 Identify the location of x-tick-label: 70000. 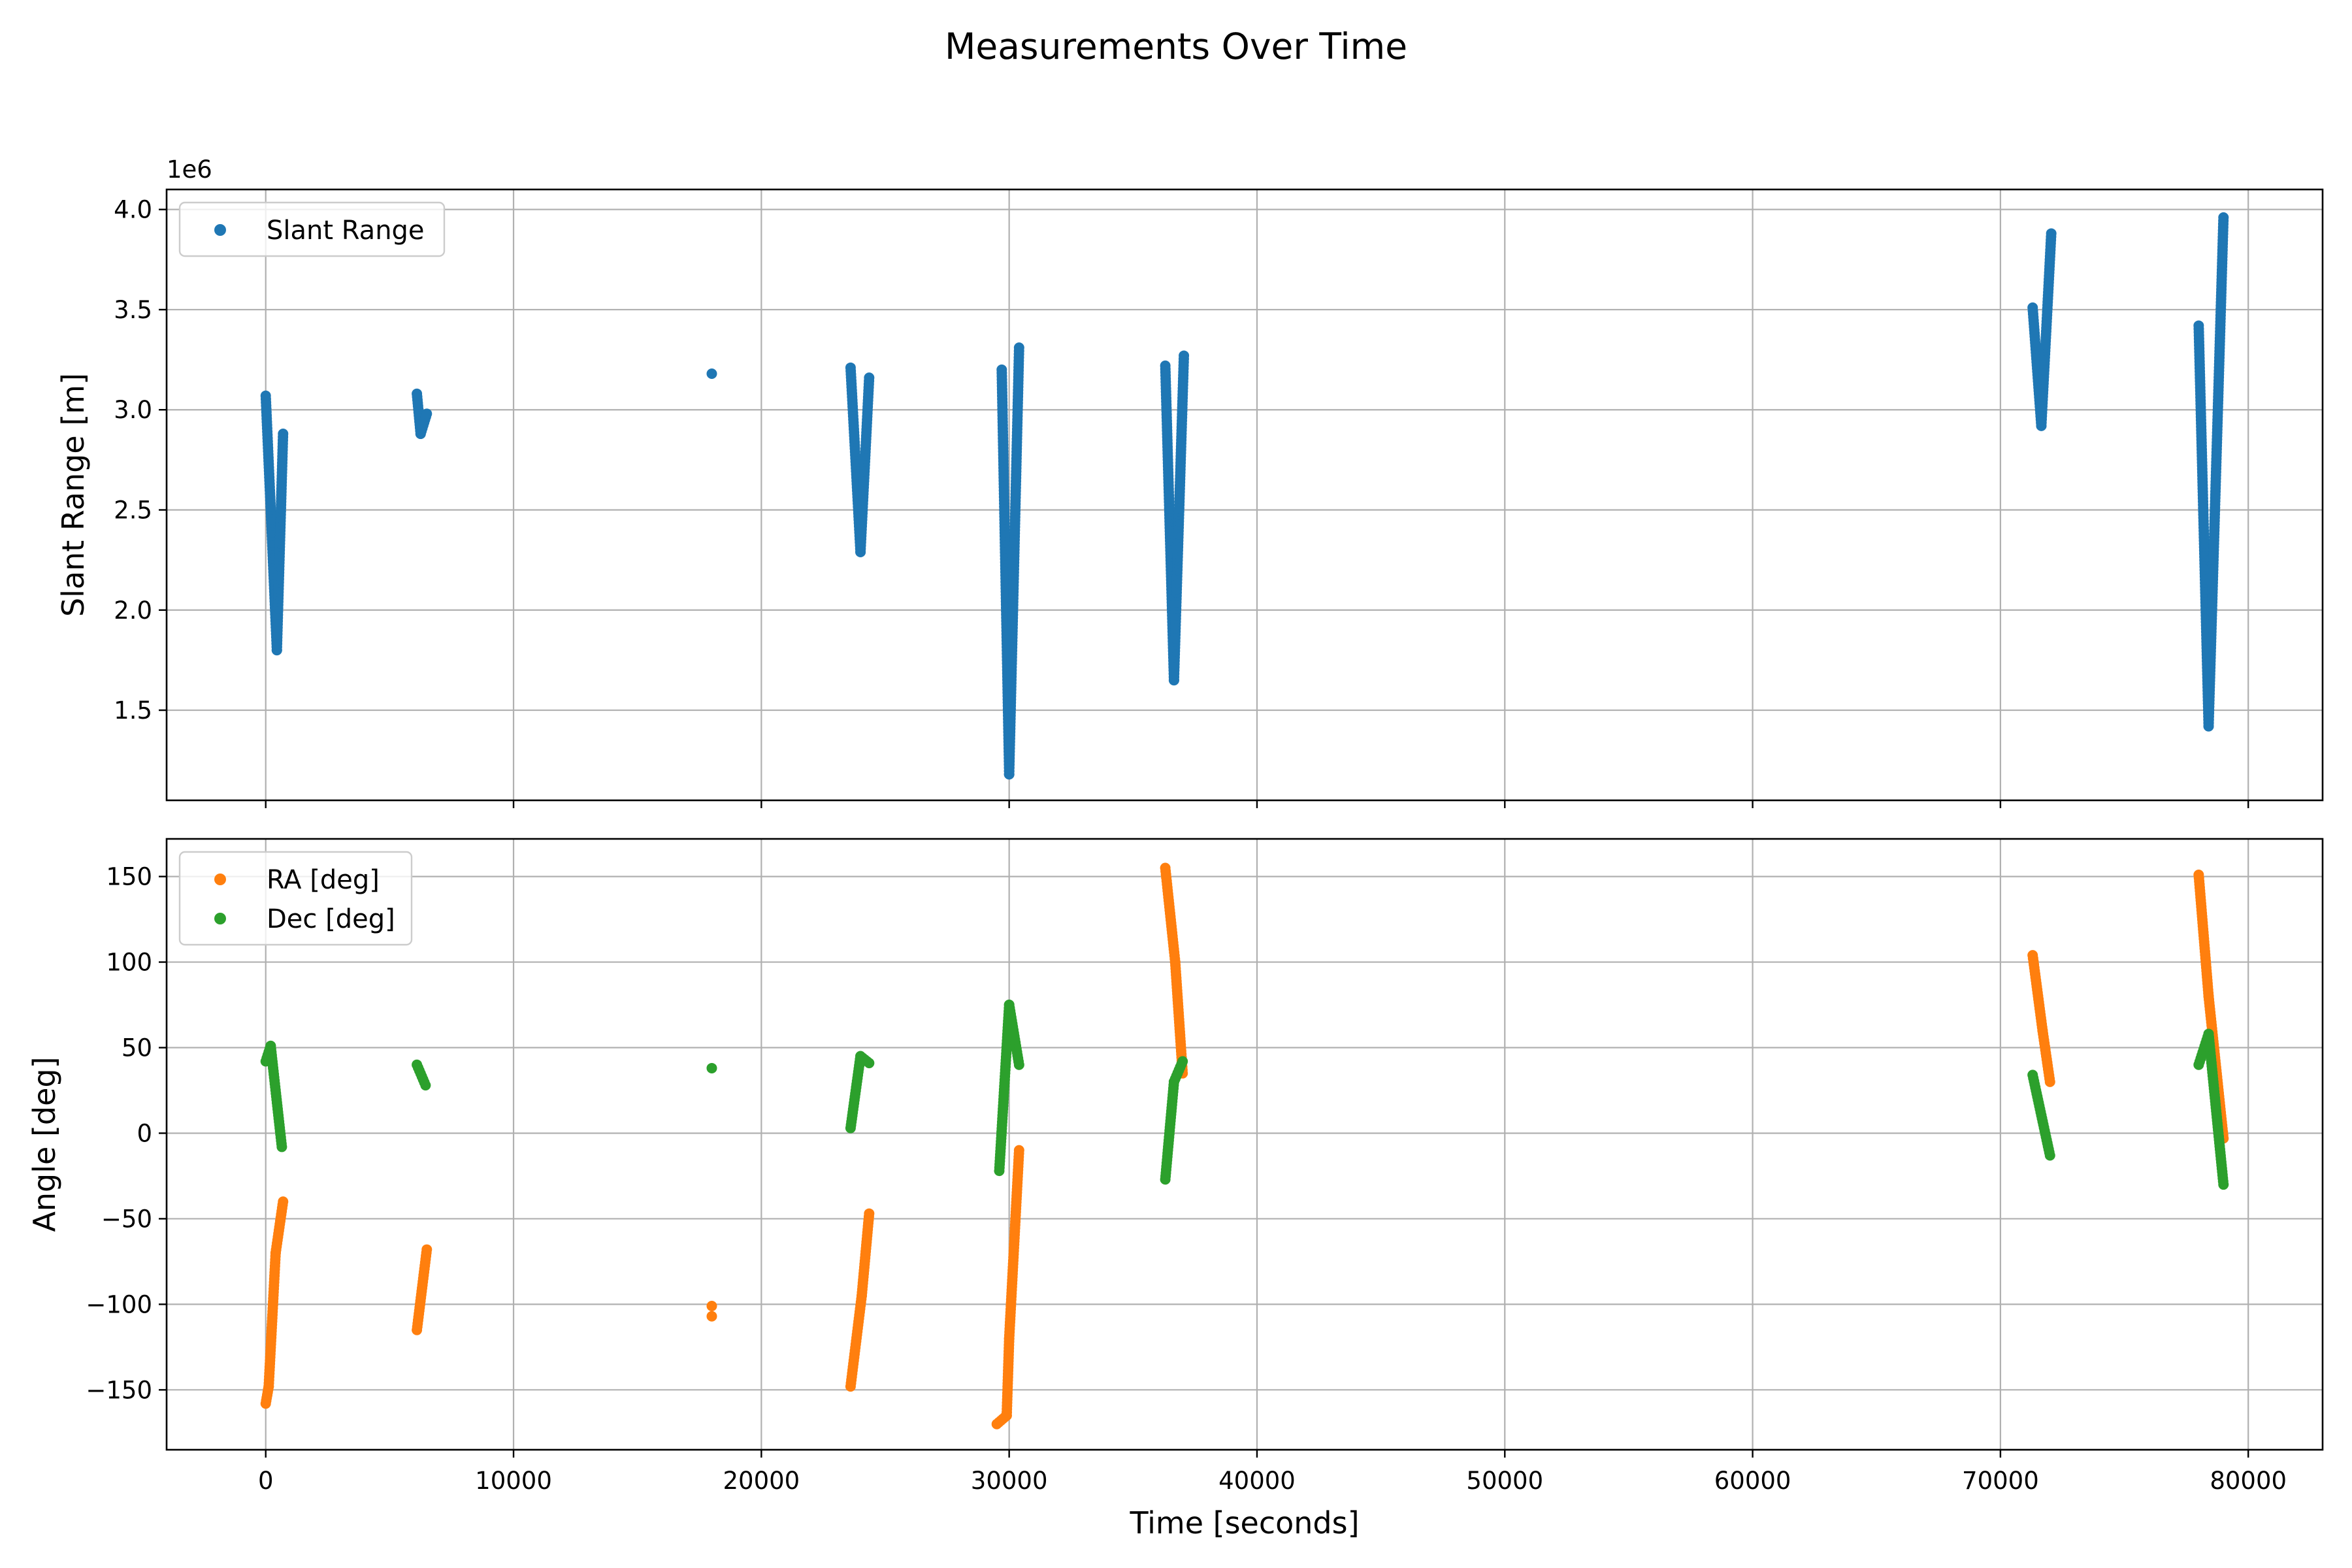
(2000, 1481).